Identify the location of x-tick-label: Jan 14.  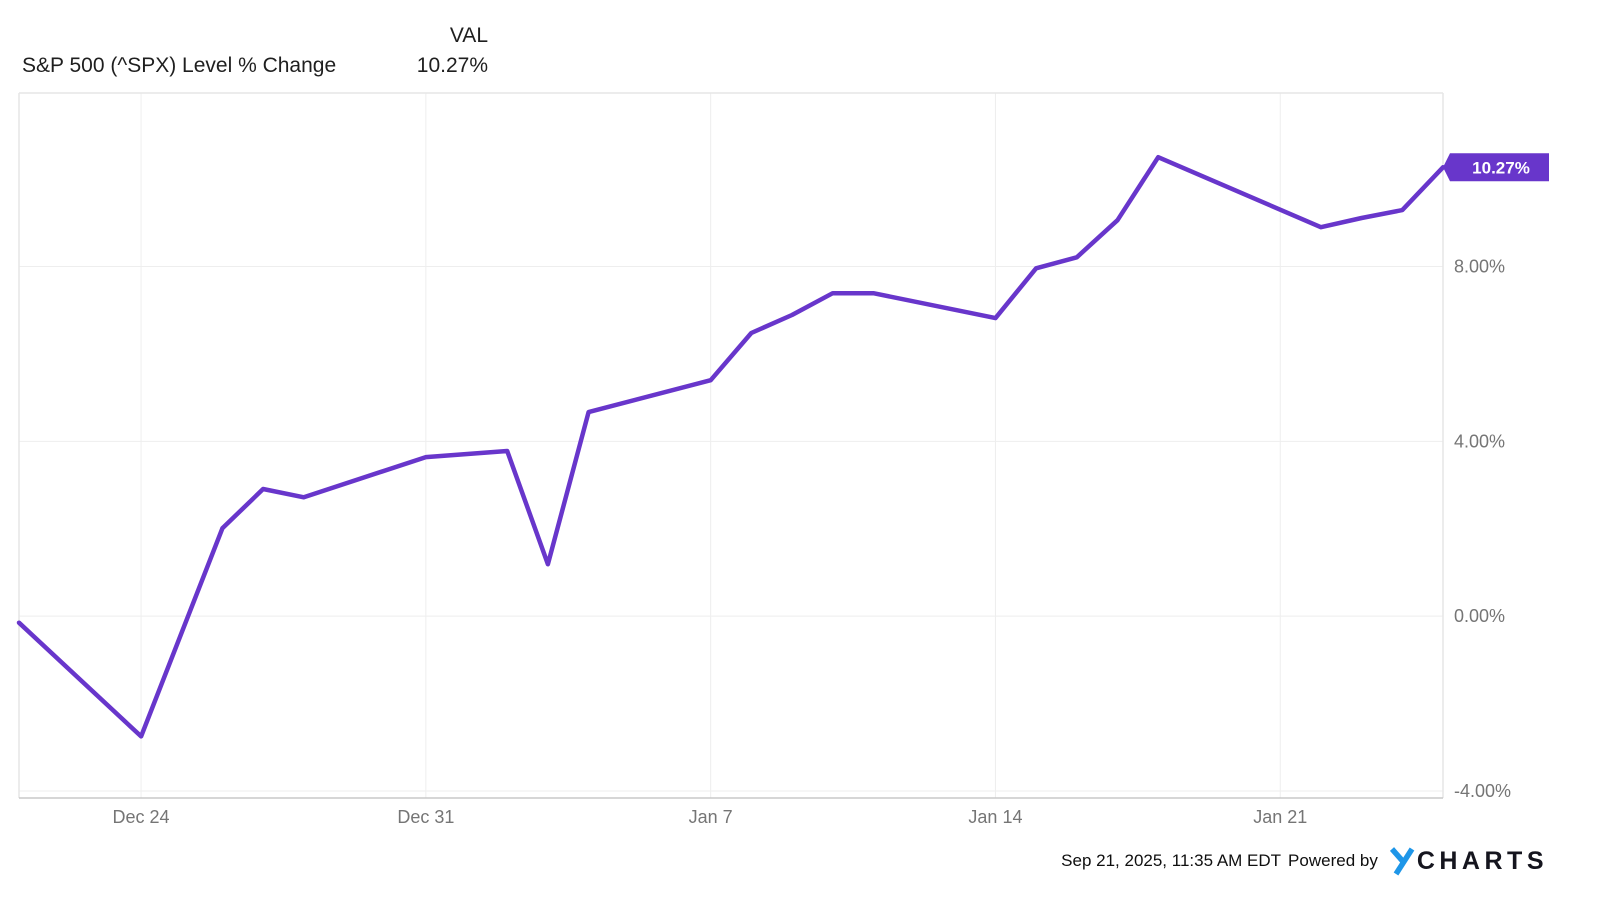
(995, 817).